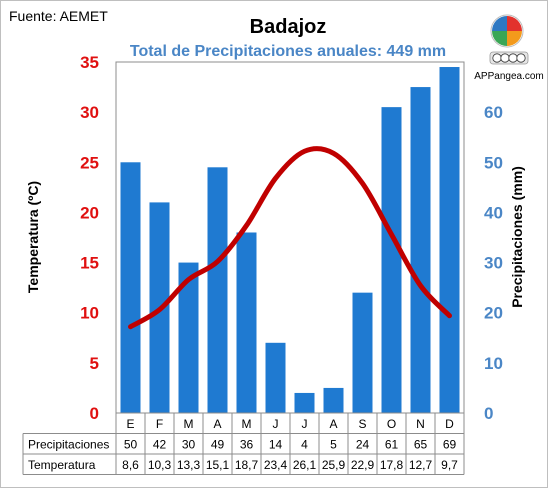 This screenshot has width=548, height=489. What do you see at coordinates (189, 465) in the screenshot?
I see `table-cell: 13,3` at bounding box center [189, 465].